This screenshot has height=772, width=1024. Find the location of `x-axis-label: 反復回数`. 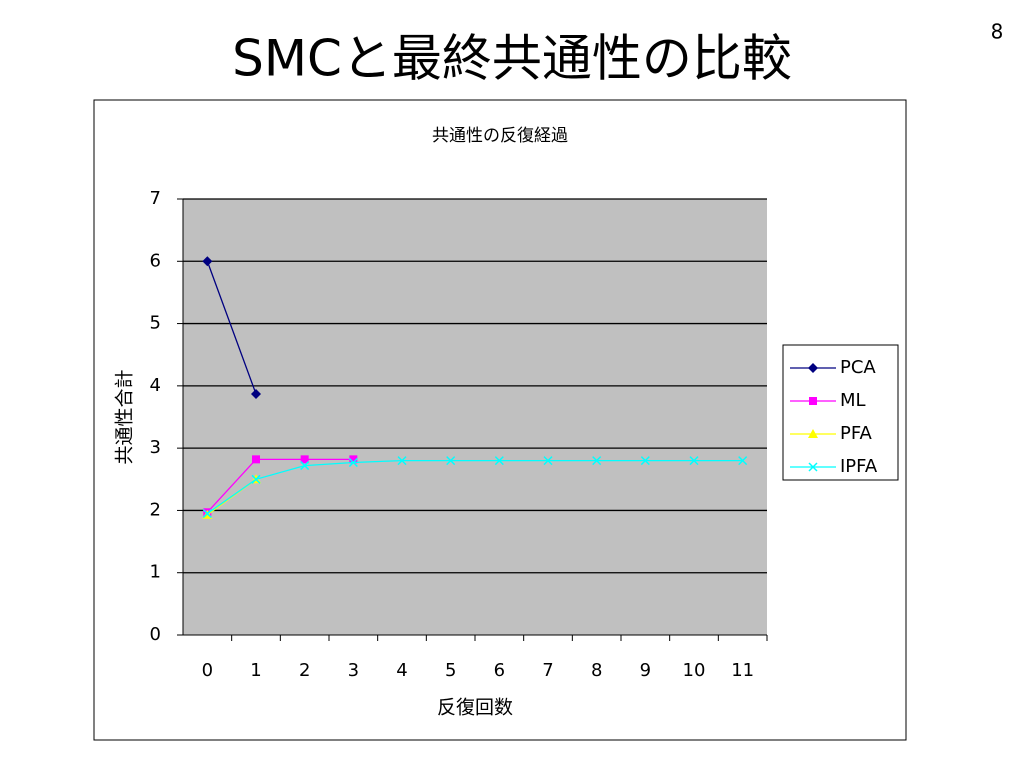

x-axis-label: 反復回数 is located at coordinates (475, 708).